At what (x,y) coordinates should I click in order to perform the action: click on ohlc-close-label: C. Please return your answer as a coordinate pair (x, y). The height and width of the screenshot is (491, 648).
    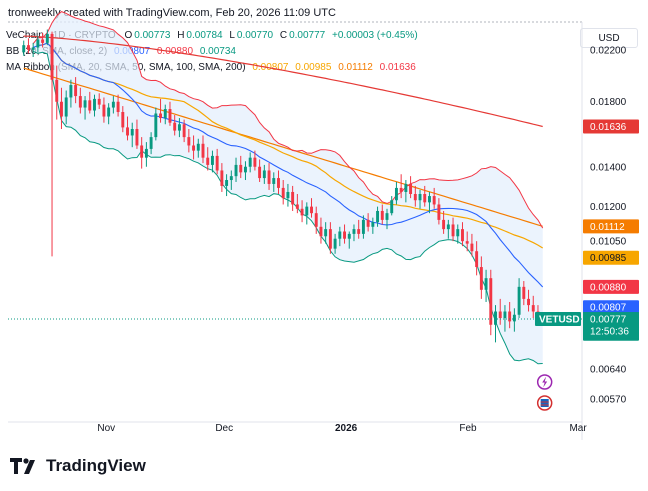
    Looking at the image, I should click on (283, 35).